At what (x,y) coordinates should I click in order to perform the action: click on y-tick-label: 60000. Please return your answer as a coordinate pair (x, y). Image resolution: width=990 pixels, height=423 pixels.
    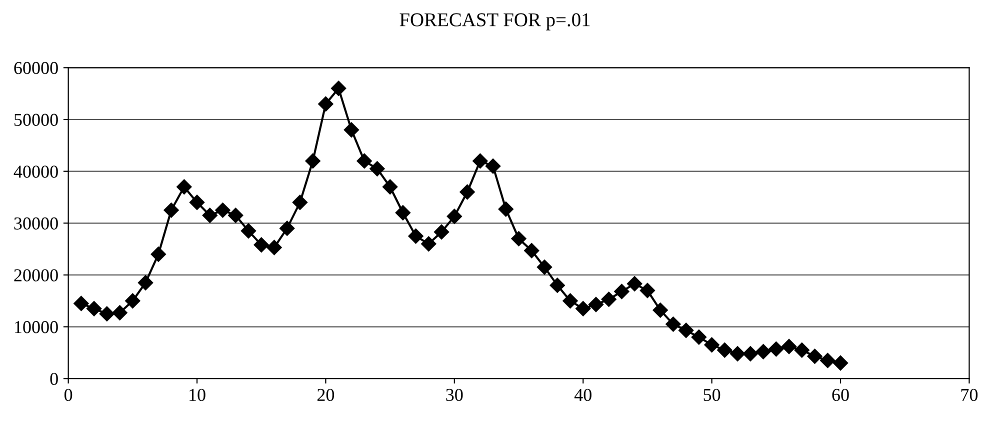
    Looking at the image, I should click on (36, 68).